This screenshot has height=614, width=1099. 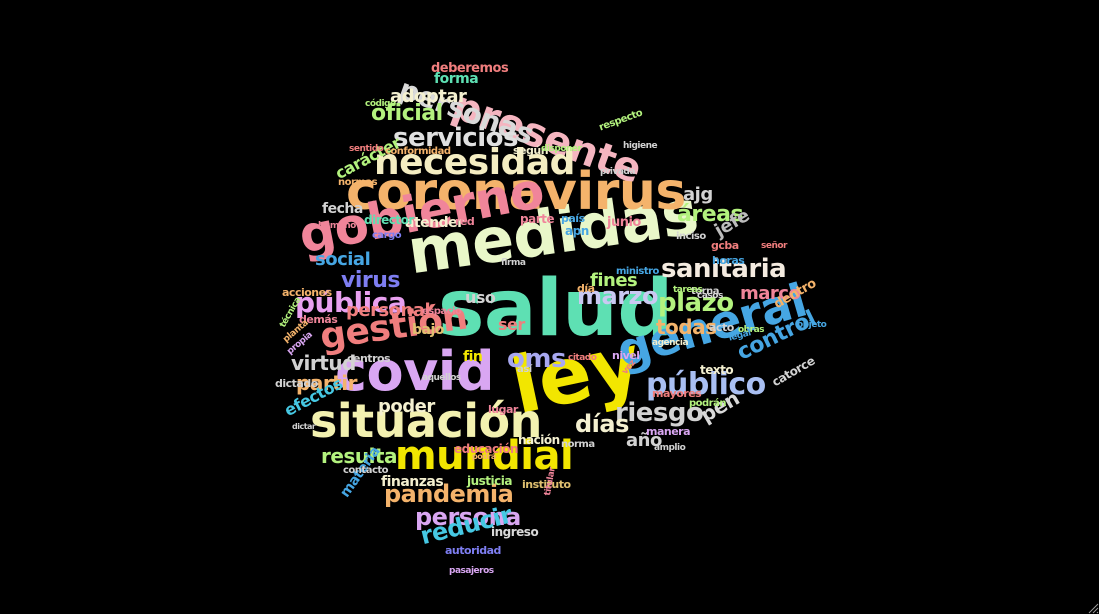 What do you see at coordinates (618, 296) in the screenshot?
I see `word-20: marzo` at bounding box center [618, 296].